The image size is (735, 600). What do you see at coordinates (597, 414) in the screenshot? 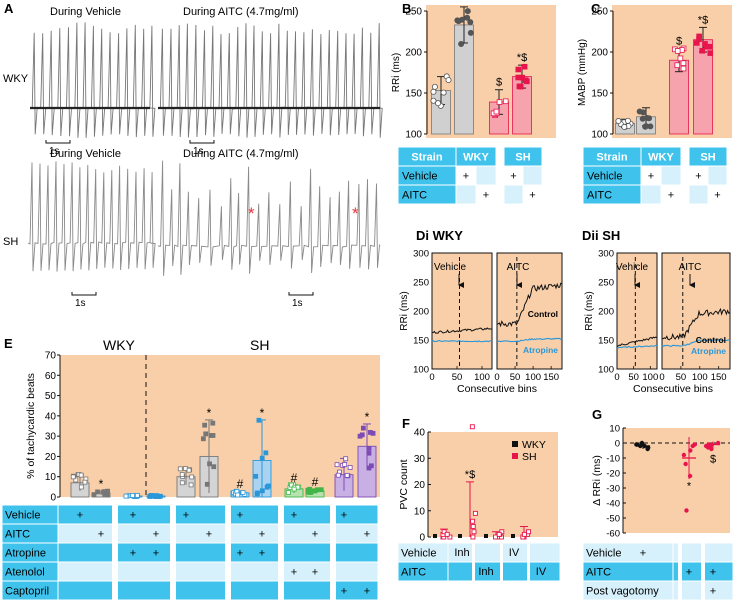
I see `panel-g-letter: G` at bounding box center [597, 414].